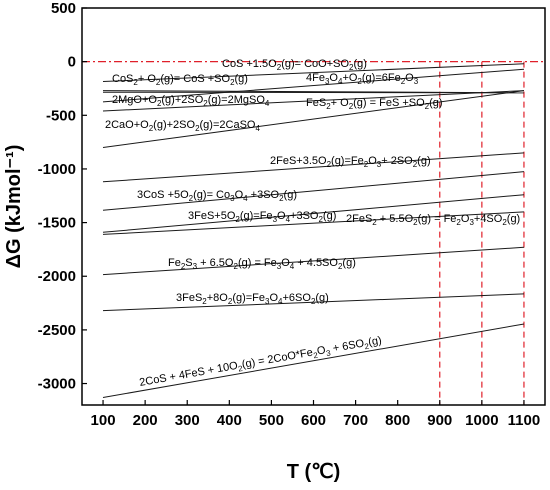 This screenshot has height=490, width=550. What do you see at coordinates (57, 384) in the screenshot?
I see `y-tick-label: -3000` at bounding box center [57, 384].